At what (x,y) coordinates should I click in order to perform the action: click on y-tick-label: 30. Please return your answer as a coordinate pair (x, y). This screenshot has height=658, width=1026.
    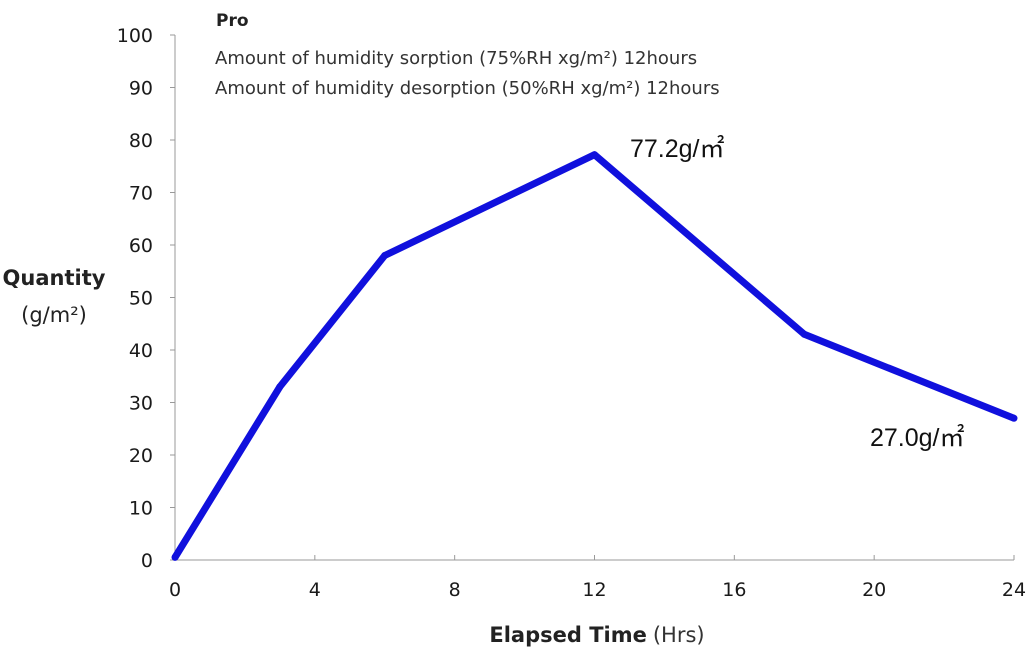
    Looking at the image, I should click on (141, 404).